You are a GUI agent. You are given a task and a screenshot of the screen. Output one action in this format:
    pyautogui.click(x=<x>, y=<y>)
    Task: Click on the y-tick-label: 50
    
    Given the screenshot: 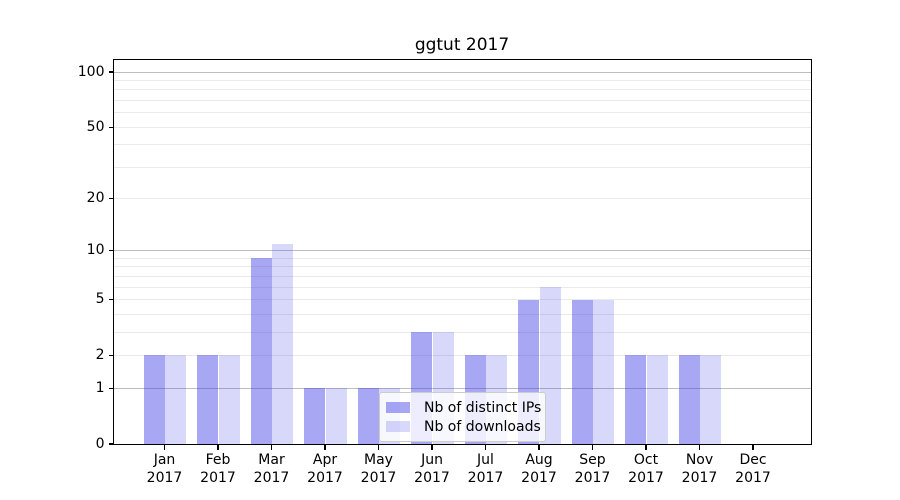 What is the action you would take?
    pyautogui.click(x=95, y=126)
    